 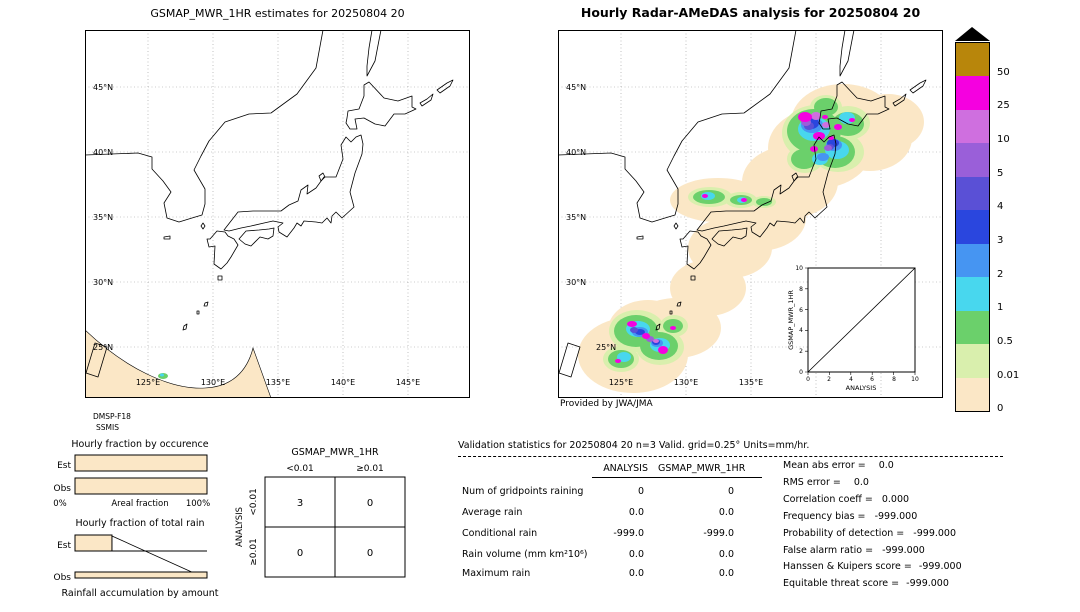 I want to click on colorbar-tick-label: 4, so click(x=1000, y=206).